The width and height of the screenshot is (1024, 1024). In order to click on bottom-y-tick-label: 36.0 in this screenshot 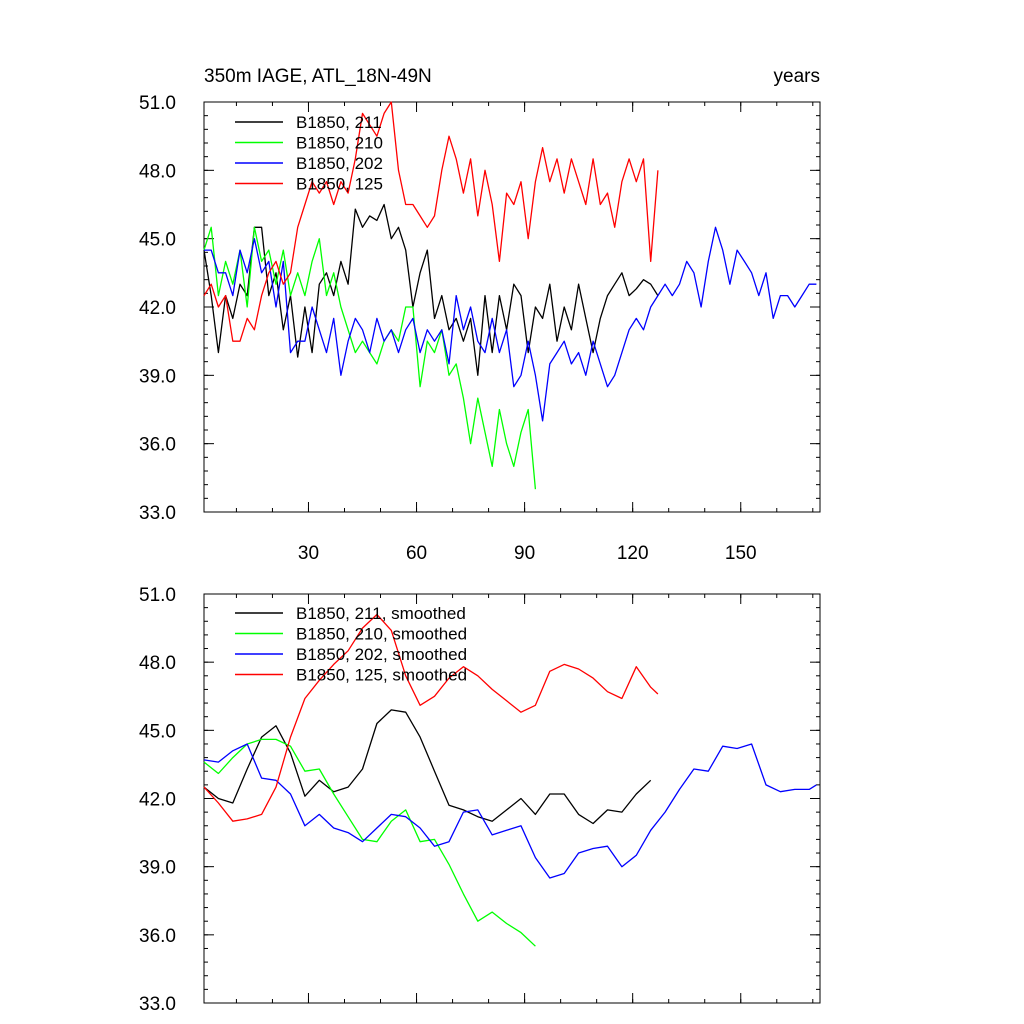, I will do `click(157, 936)`.